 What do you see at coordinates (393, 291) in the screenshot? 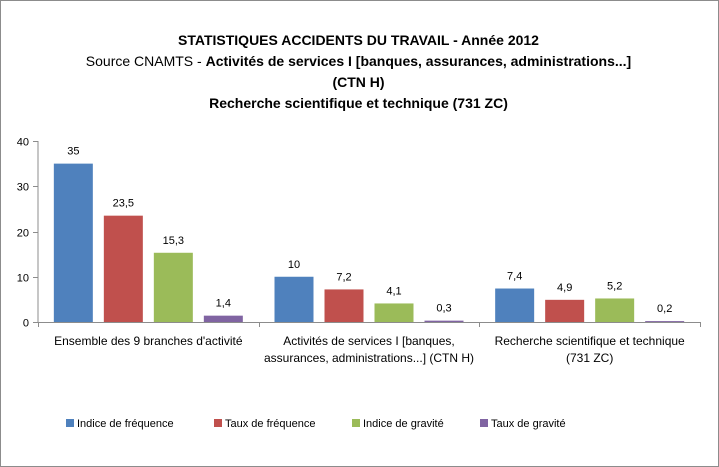
I see `data-label: 4,1` at bounding box center [393, 291].